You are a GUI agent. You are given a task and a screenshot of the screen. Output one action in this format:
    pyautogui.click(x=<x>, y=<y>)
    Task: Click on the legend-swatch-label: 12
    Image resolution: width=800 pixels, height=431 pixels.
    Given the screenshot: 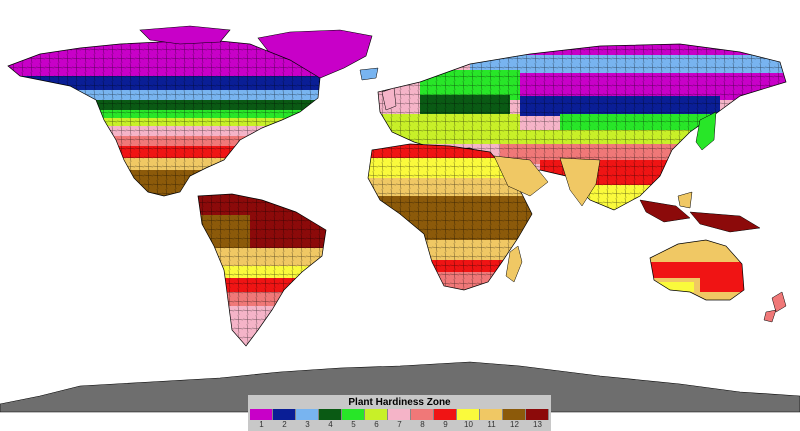 What is the action you would take?
    pyautogui.click(x=514, y=424)
    